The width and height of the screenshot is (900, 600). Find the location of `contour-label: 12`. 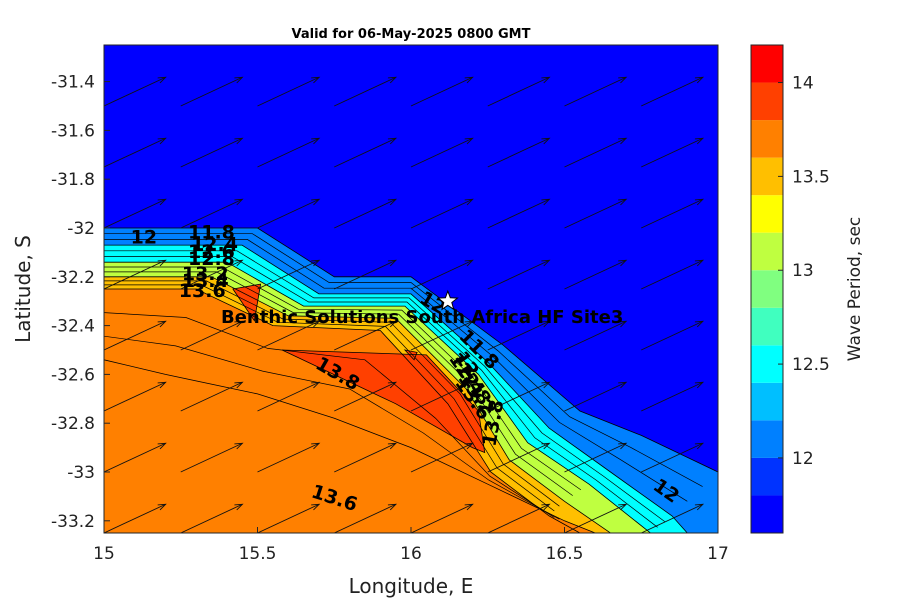

contour-label: 12 is located at coordinates (144, 237).